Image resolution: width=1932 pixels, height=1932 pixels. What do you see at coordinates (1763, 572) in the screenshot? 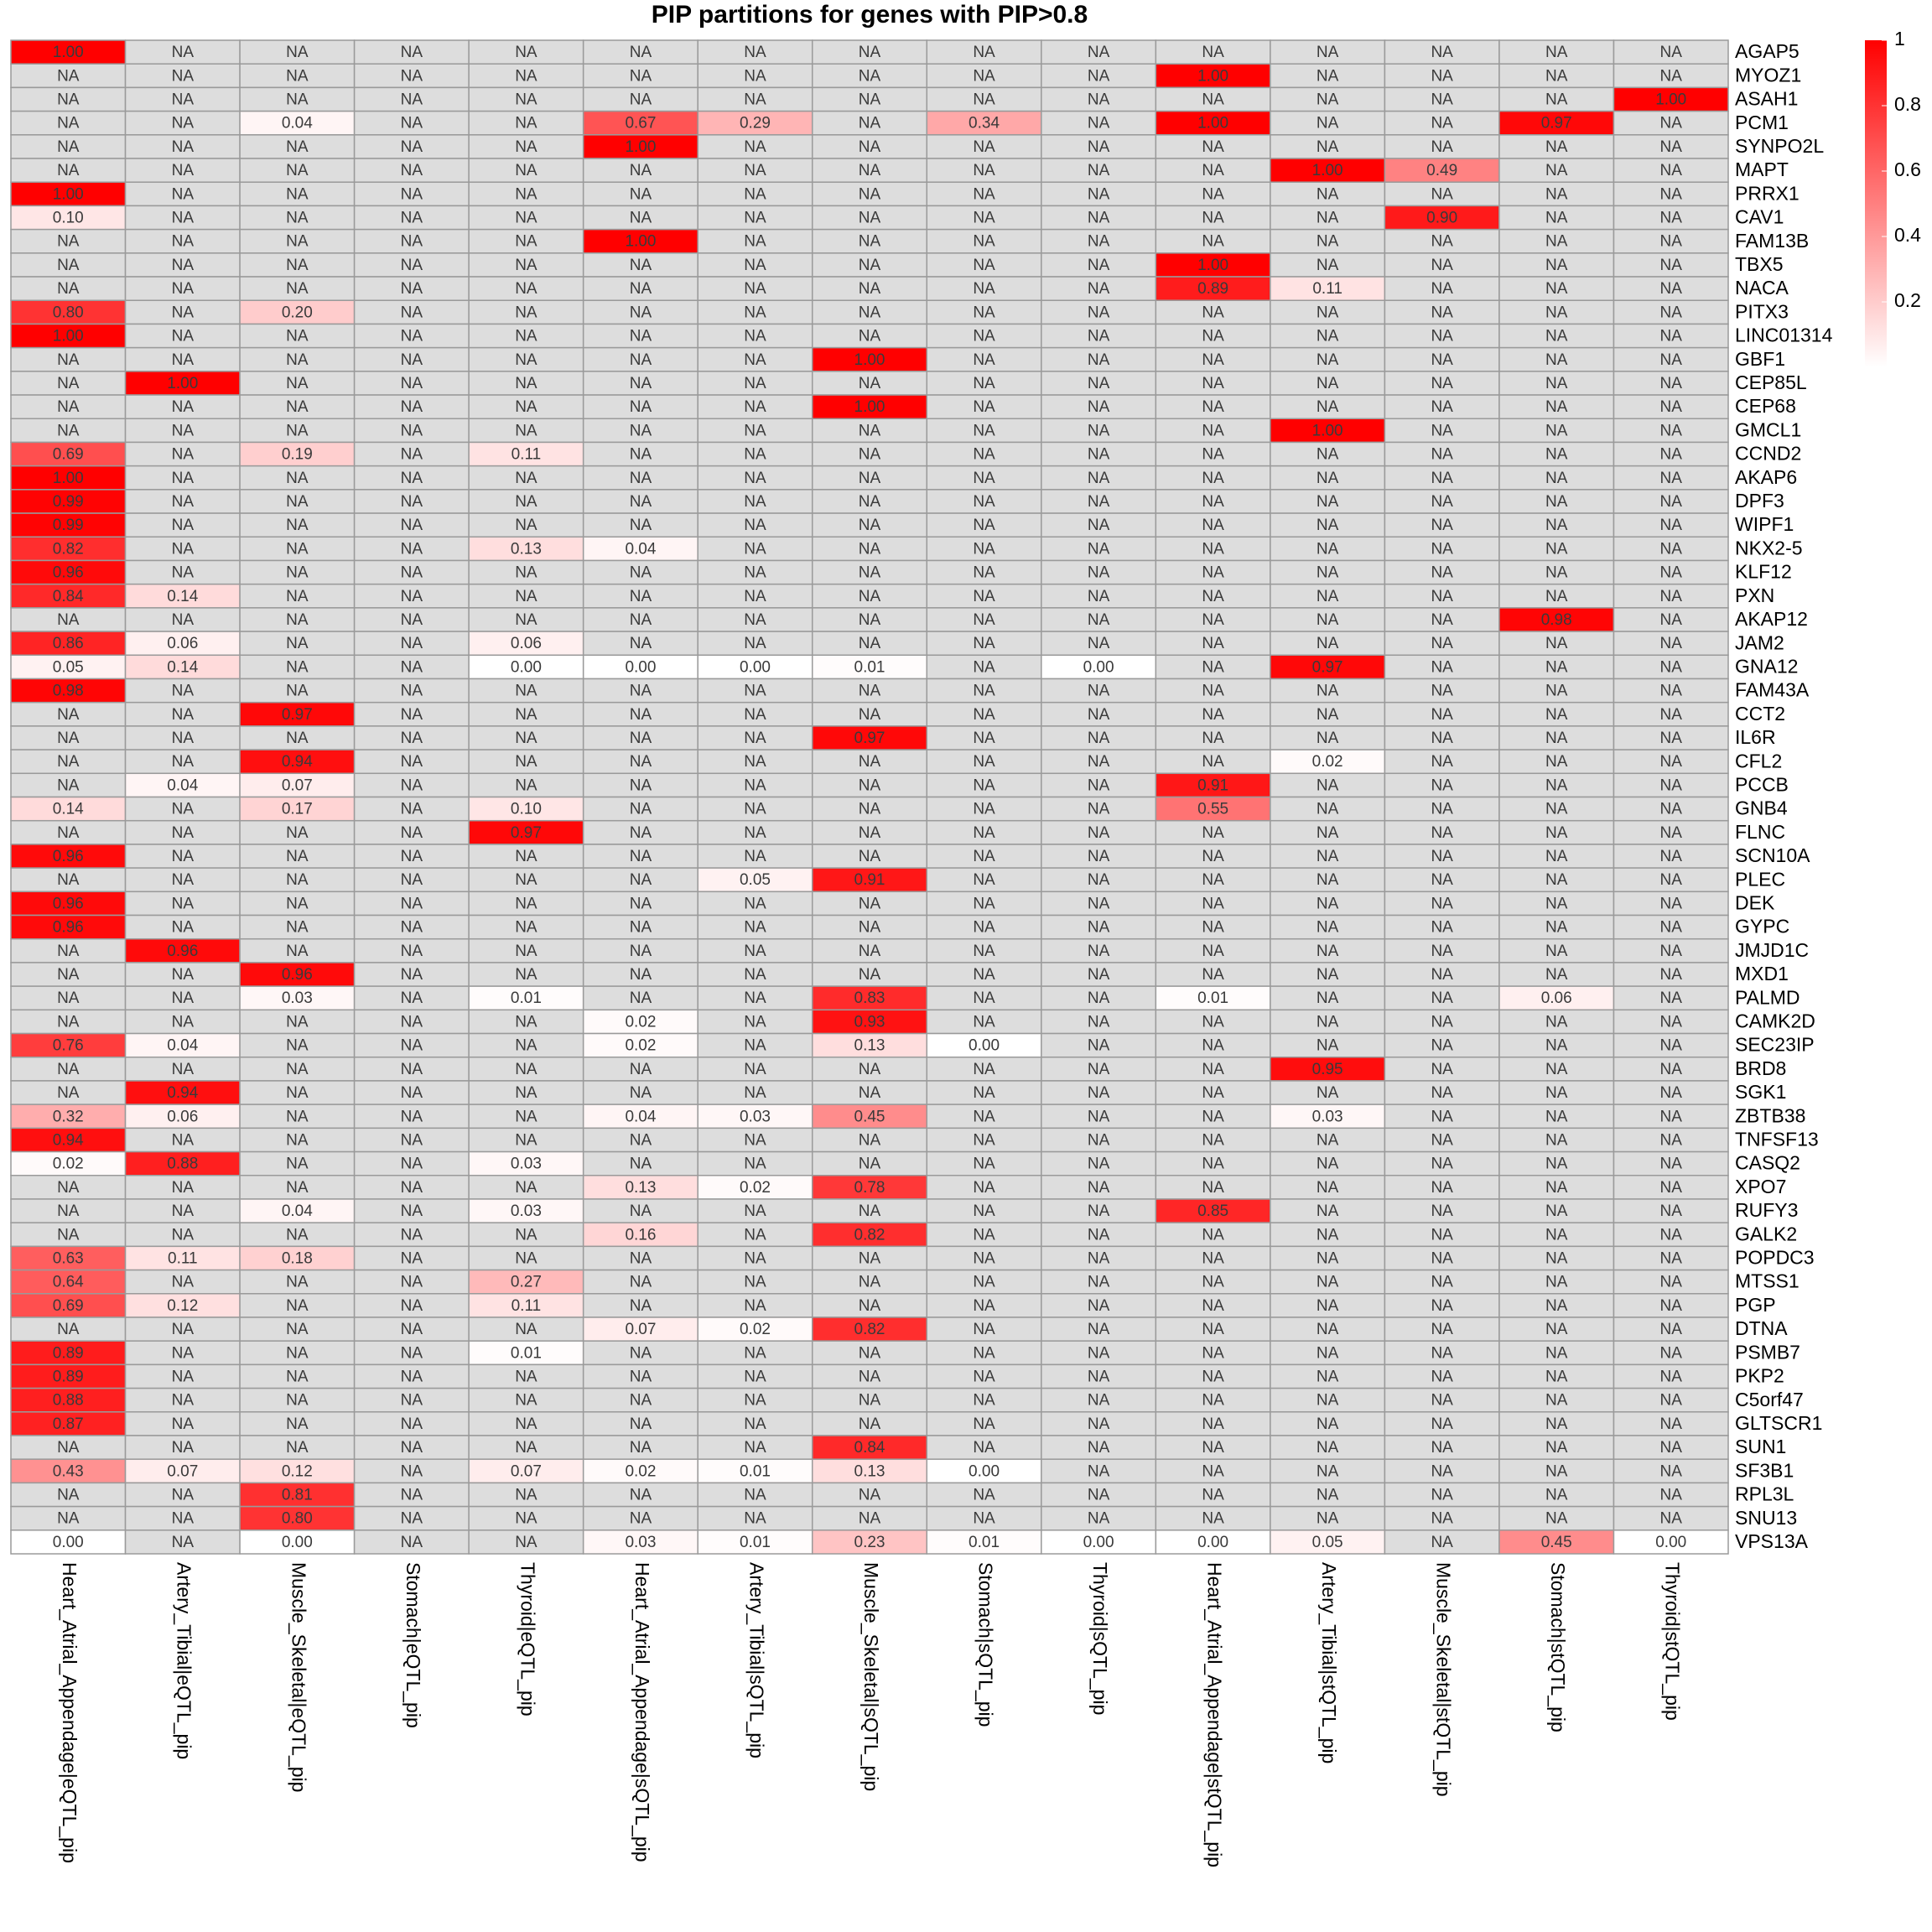
I see `row-label: KLF12` at bounding box center [1763, 572].